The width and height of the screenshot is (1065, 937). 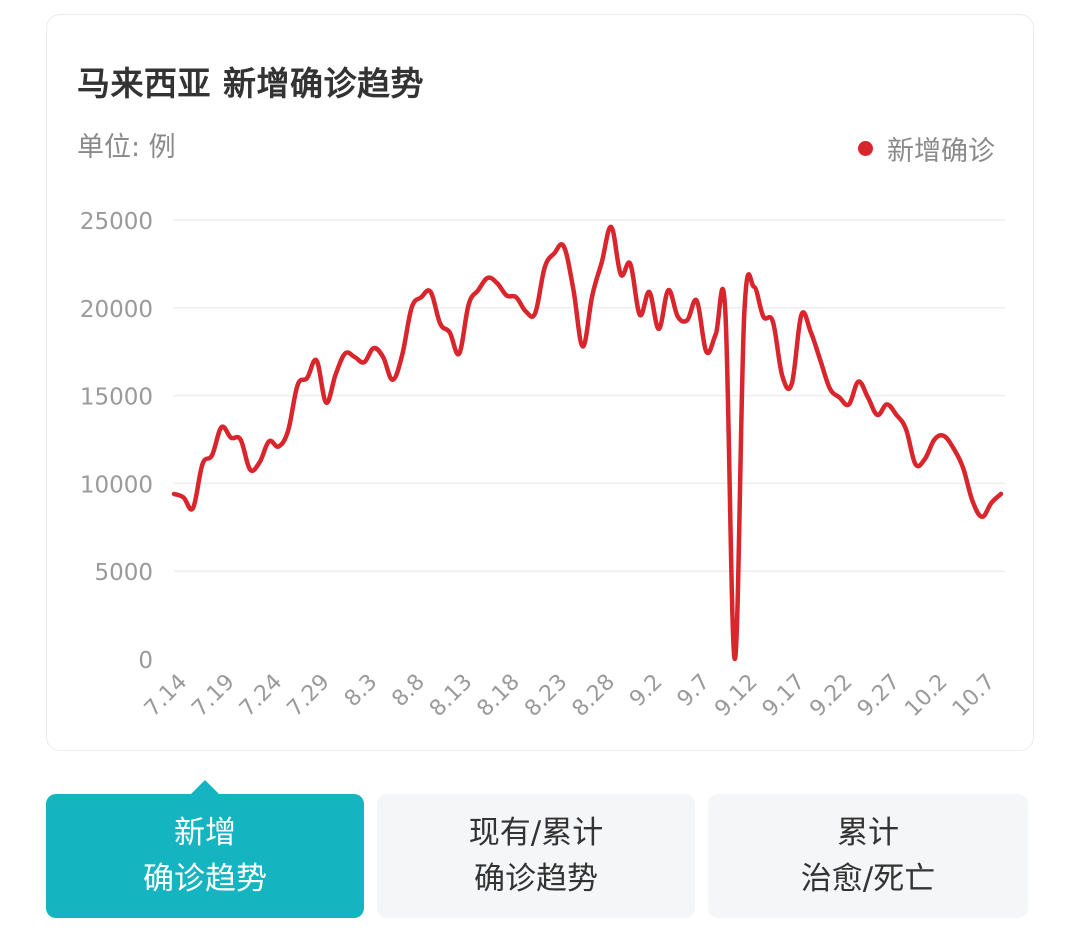 What do you see at coordinates (868, 856) in the screenshot?
I see `tab-cumulative-recovered-deaths: 累计 治愈/死亡` at bounding box center [868, 856].